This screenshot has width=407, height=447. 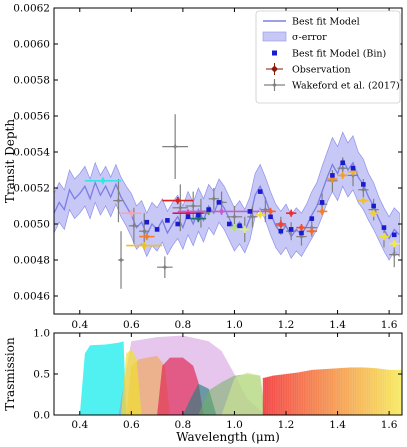 What do you see at coordinates (31, 261) in the screenshot?
I see `y-tick-label: 0.0048` at bounding box center [31, 261].